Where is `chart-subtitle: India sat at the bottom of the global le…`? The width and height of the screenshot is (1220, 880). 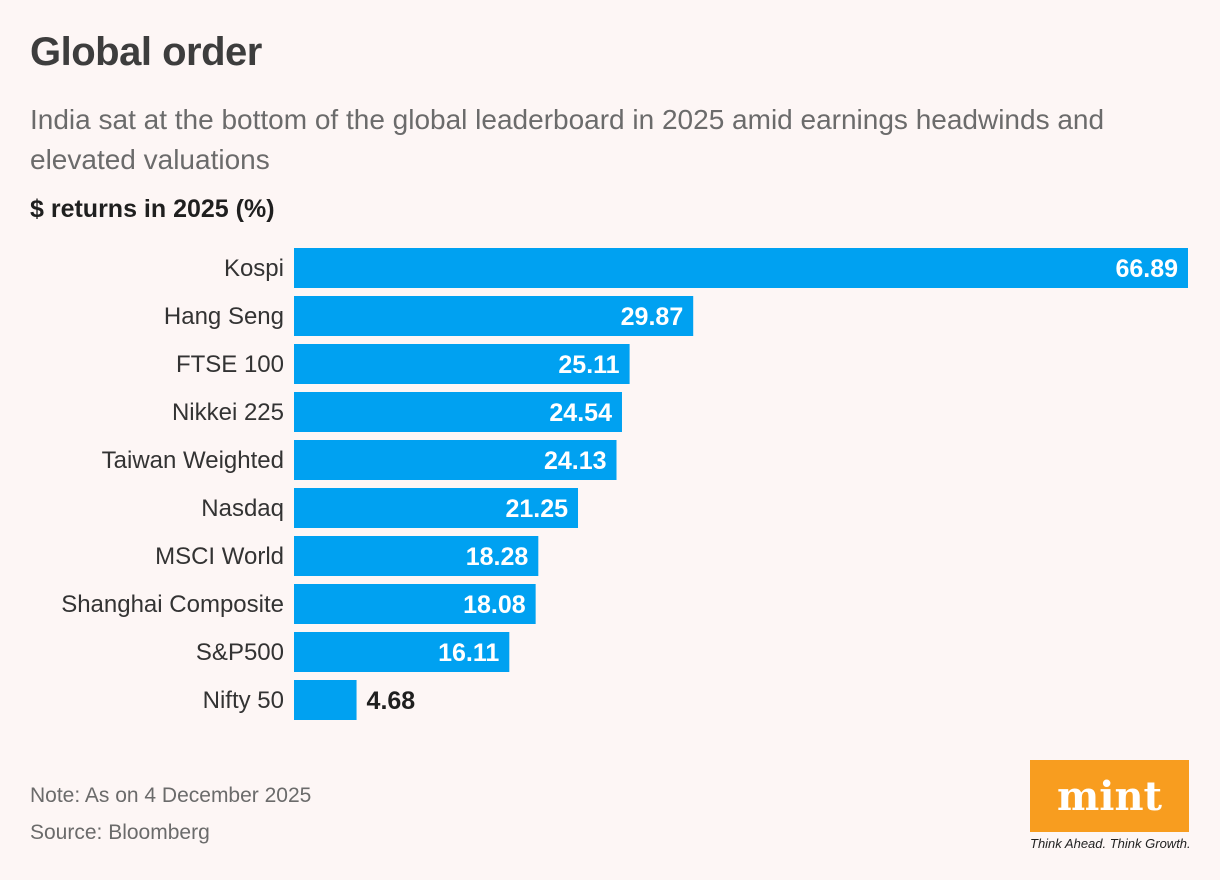
chart-subtitle: India sat at the bottom of the global le… is located at coordinates (567, 139).